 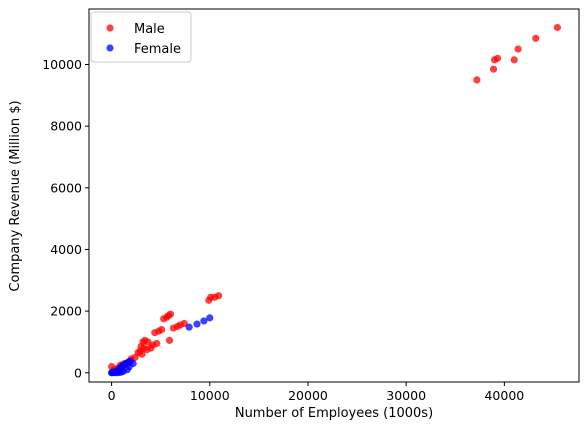 I want to click on y-tick-label: 6000, so click(x=66, y=187).